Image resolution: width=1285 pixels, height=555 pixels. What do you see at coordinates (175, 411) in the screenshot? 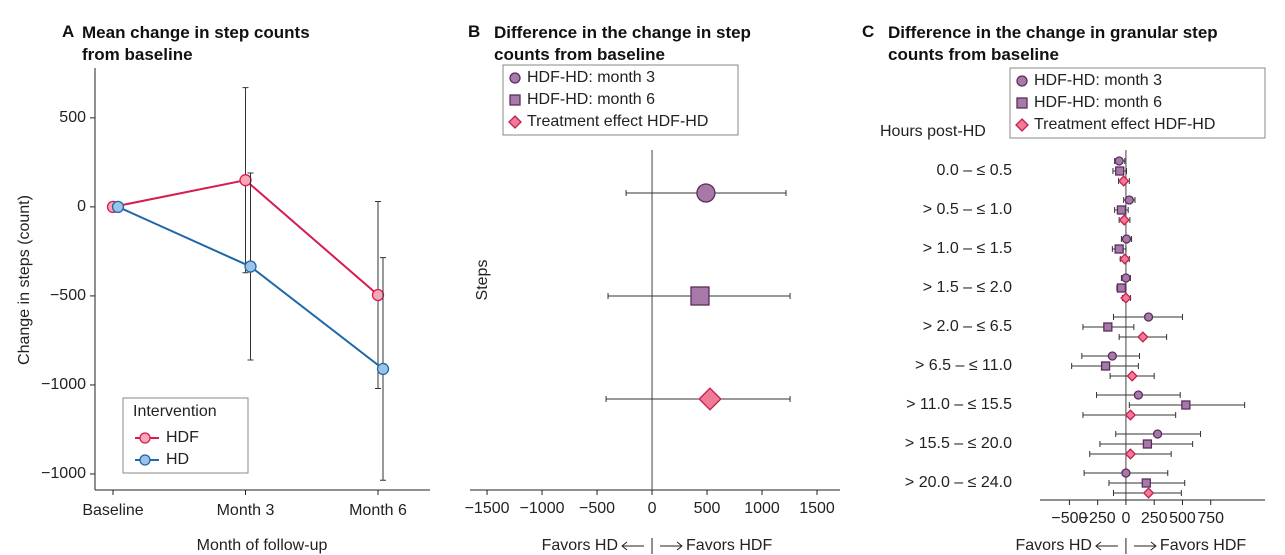
I see `legend-title: Intervention` at bounding box center [175, 411].